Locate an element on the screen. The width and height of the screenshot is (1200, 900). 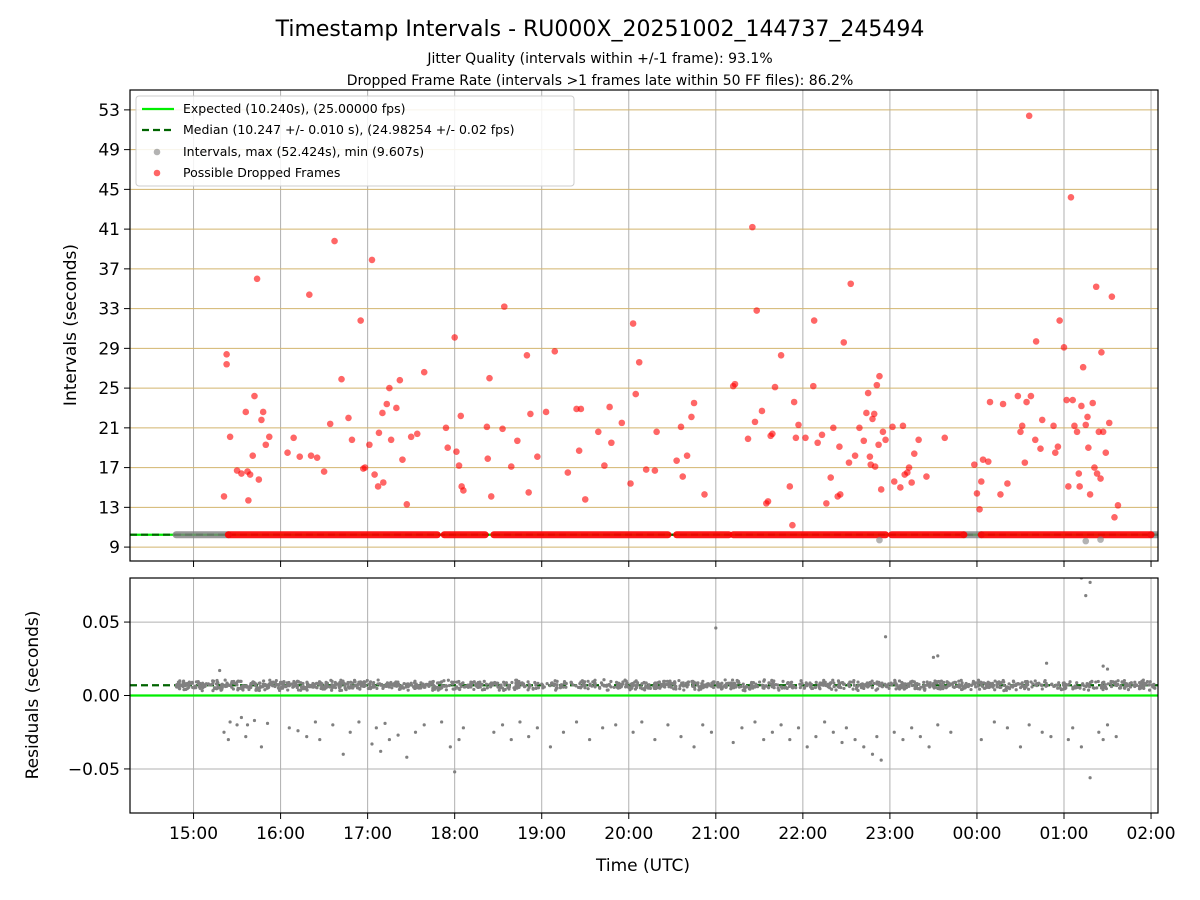
residuals-ytick-label: 0.05 is located at coordinates (101, 623).